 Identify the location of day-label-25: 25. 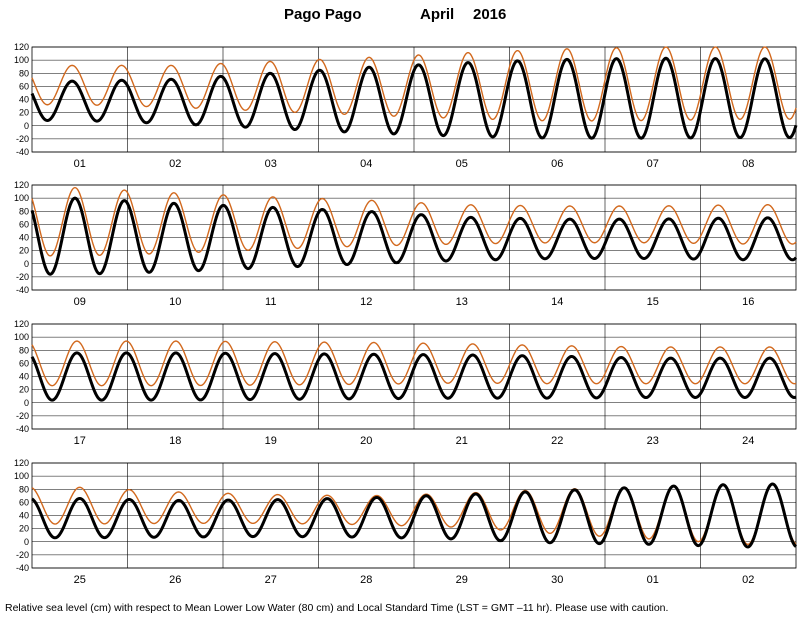
(80, 580).